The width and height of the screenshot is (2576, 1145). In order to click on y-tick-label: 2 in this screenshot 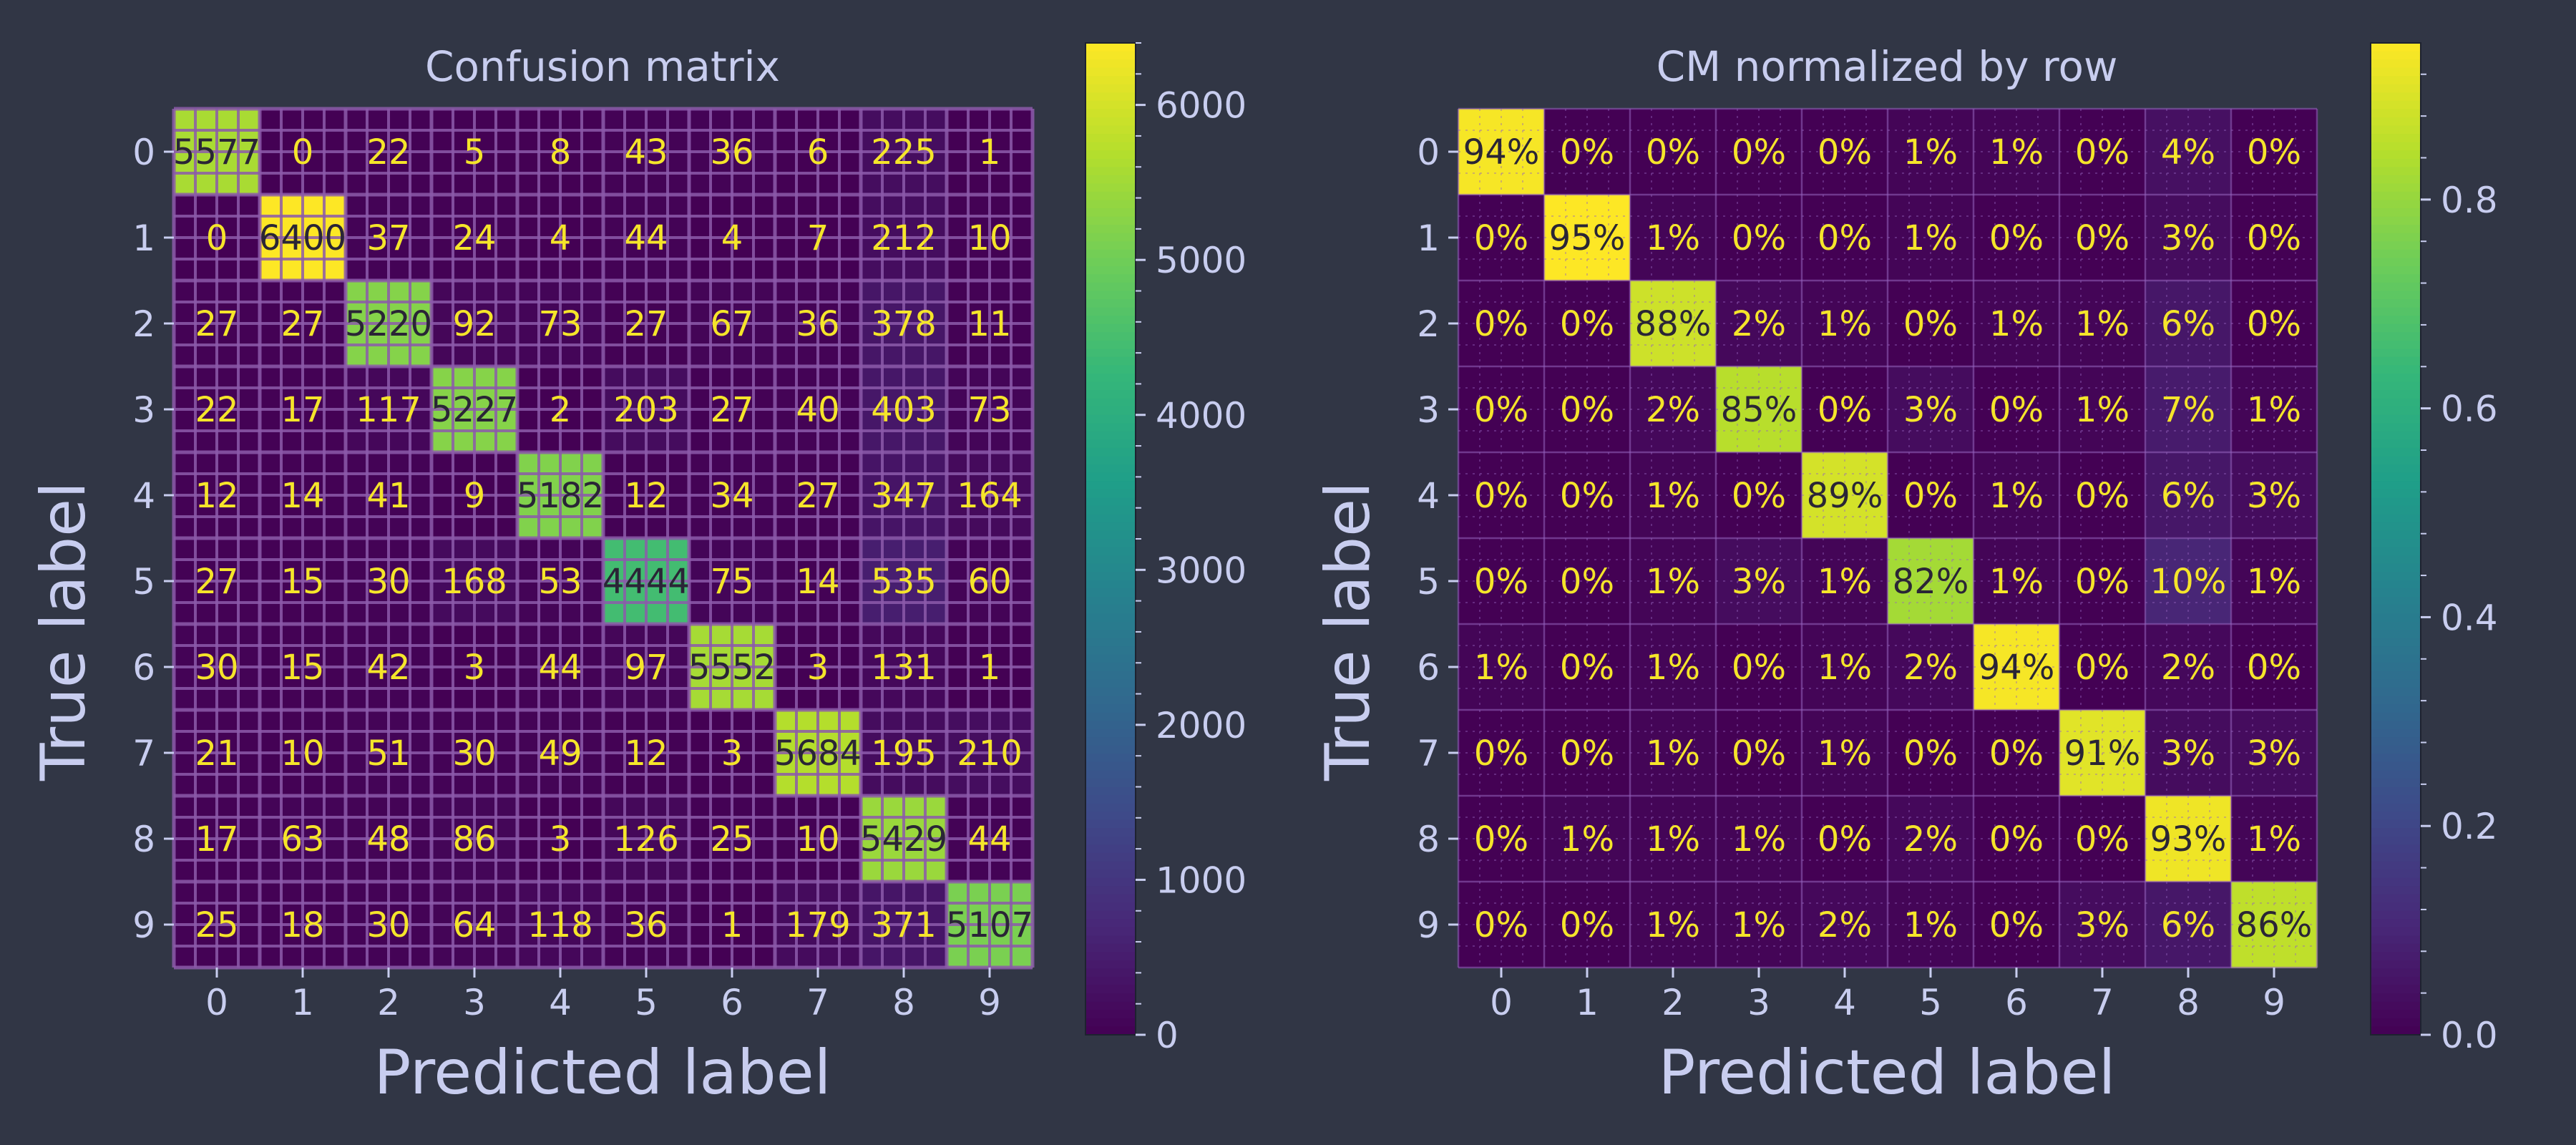, I will do `click(1428, 324)`.